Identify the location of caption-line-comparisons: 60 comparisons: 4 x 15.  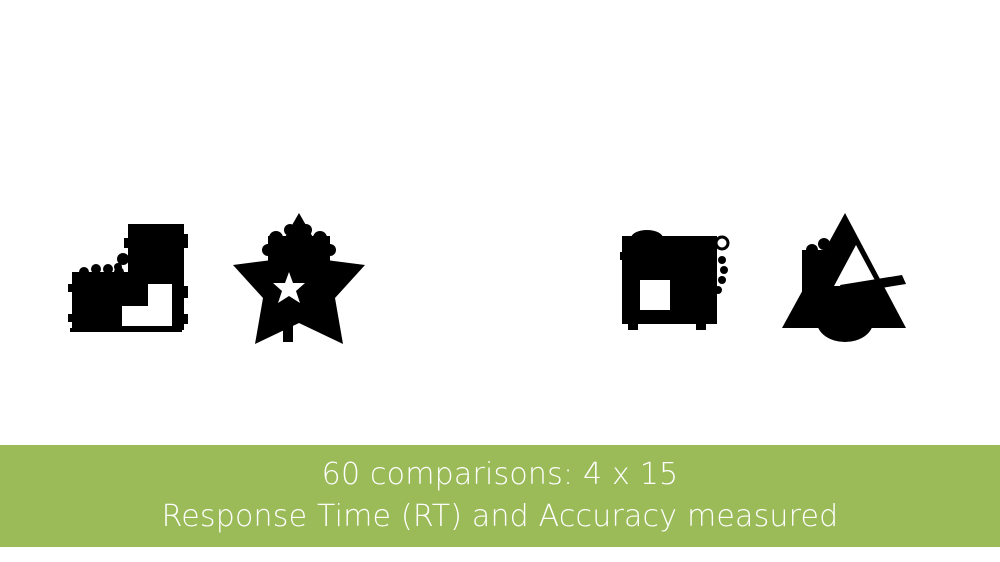
(500, 474).